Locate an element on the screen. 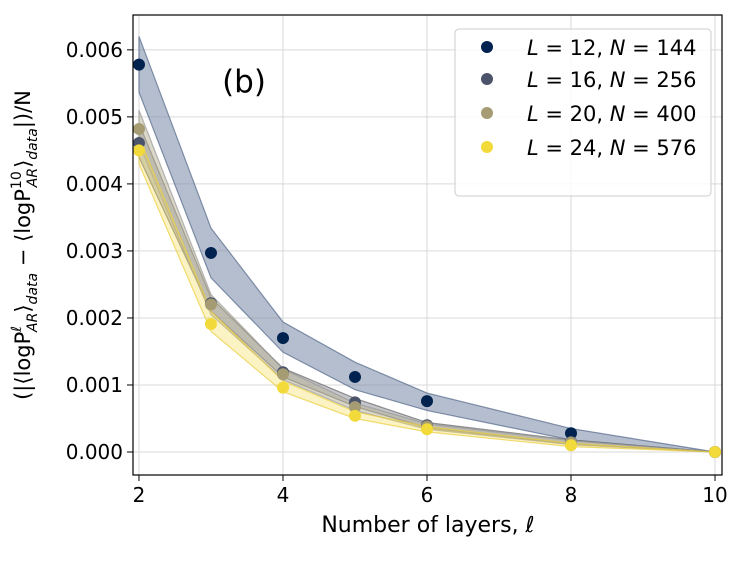 The height and width of the screenshot is (564, 747). y-label-part: ℓ is located at coordinates (17, 329).